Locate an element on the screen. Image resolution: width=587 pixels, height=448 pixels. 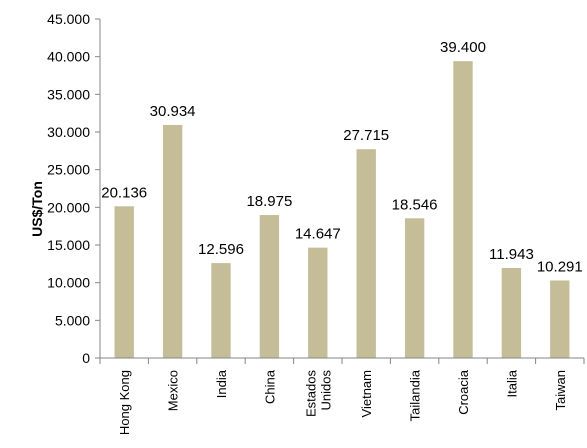
y-tick-label: 35.000 is located at coordinates (68, 94).